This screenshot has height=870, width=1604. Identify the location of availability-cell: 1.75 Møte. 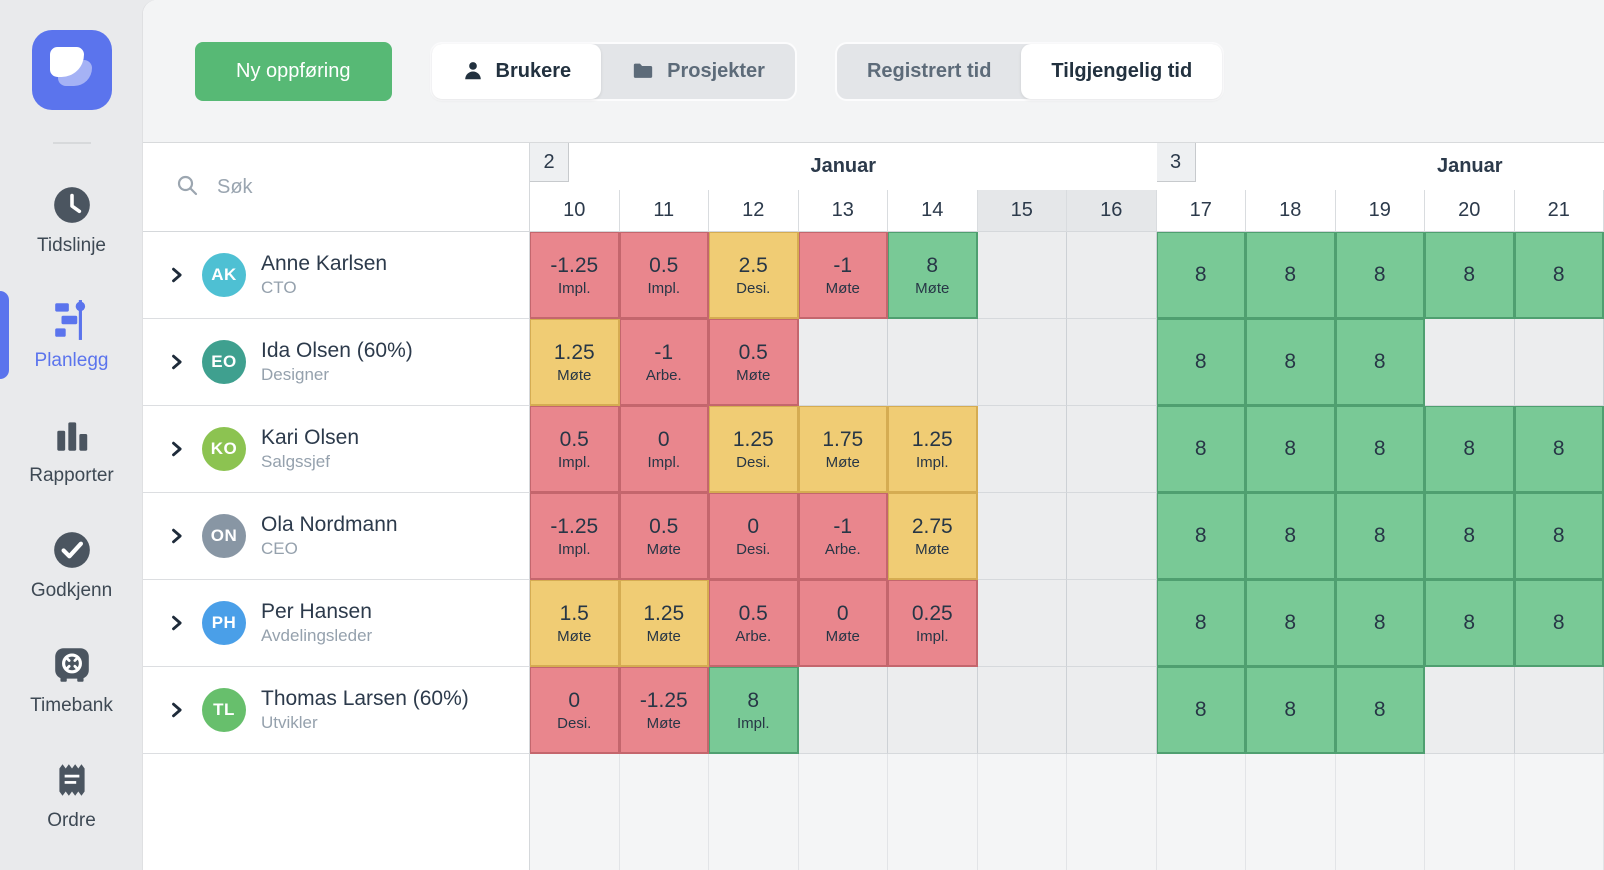
(843, 449).